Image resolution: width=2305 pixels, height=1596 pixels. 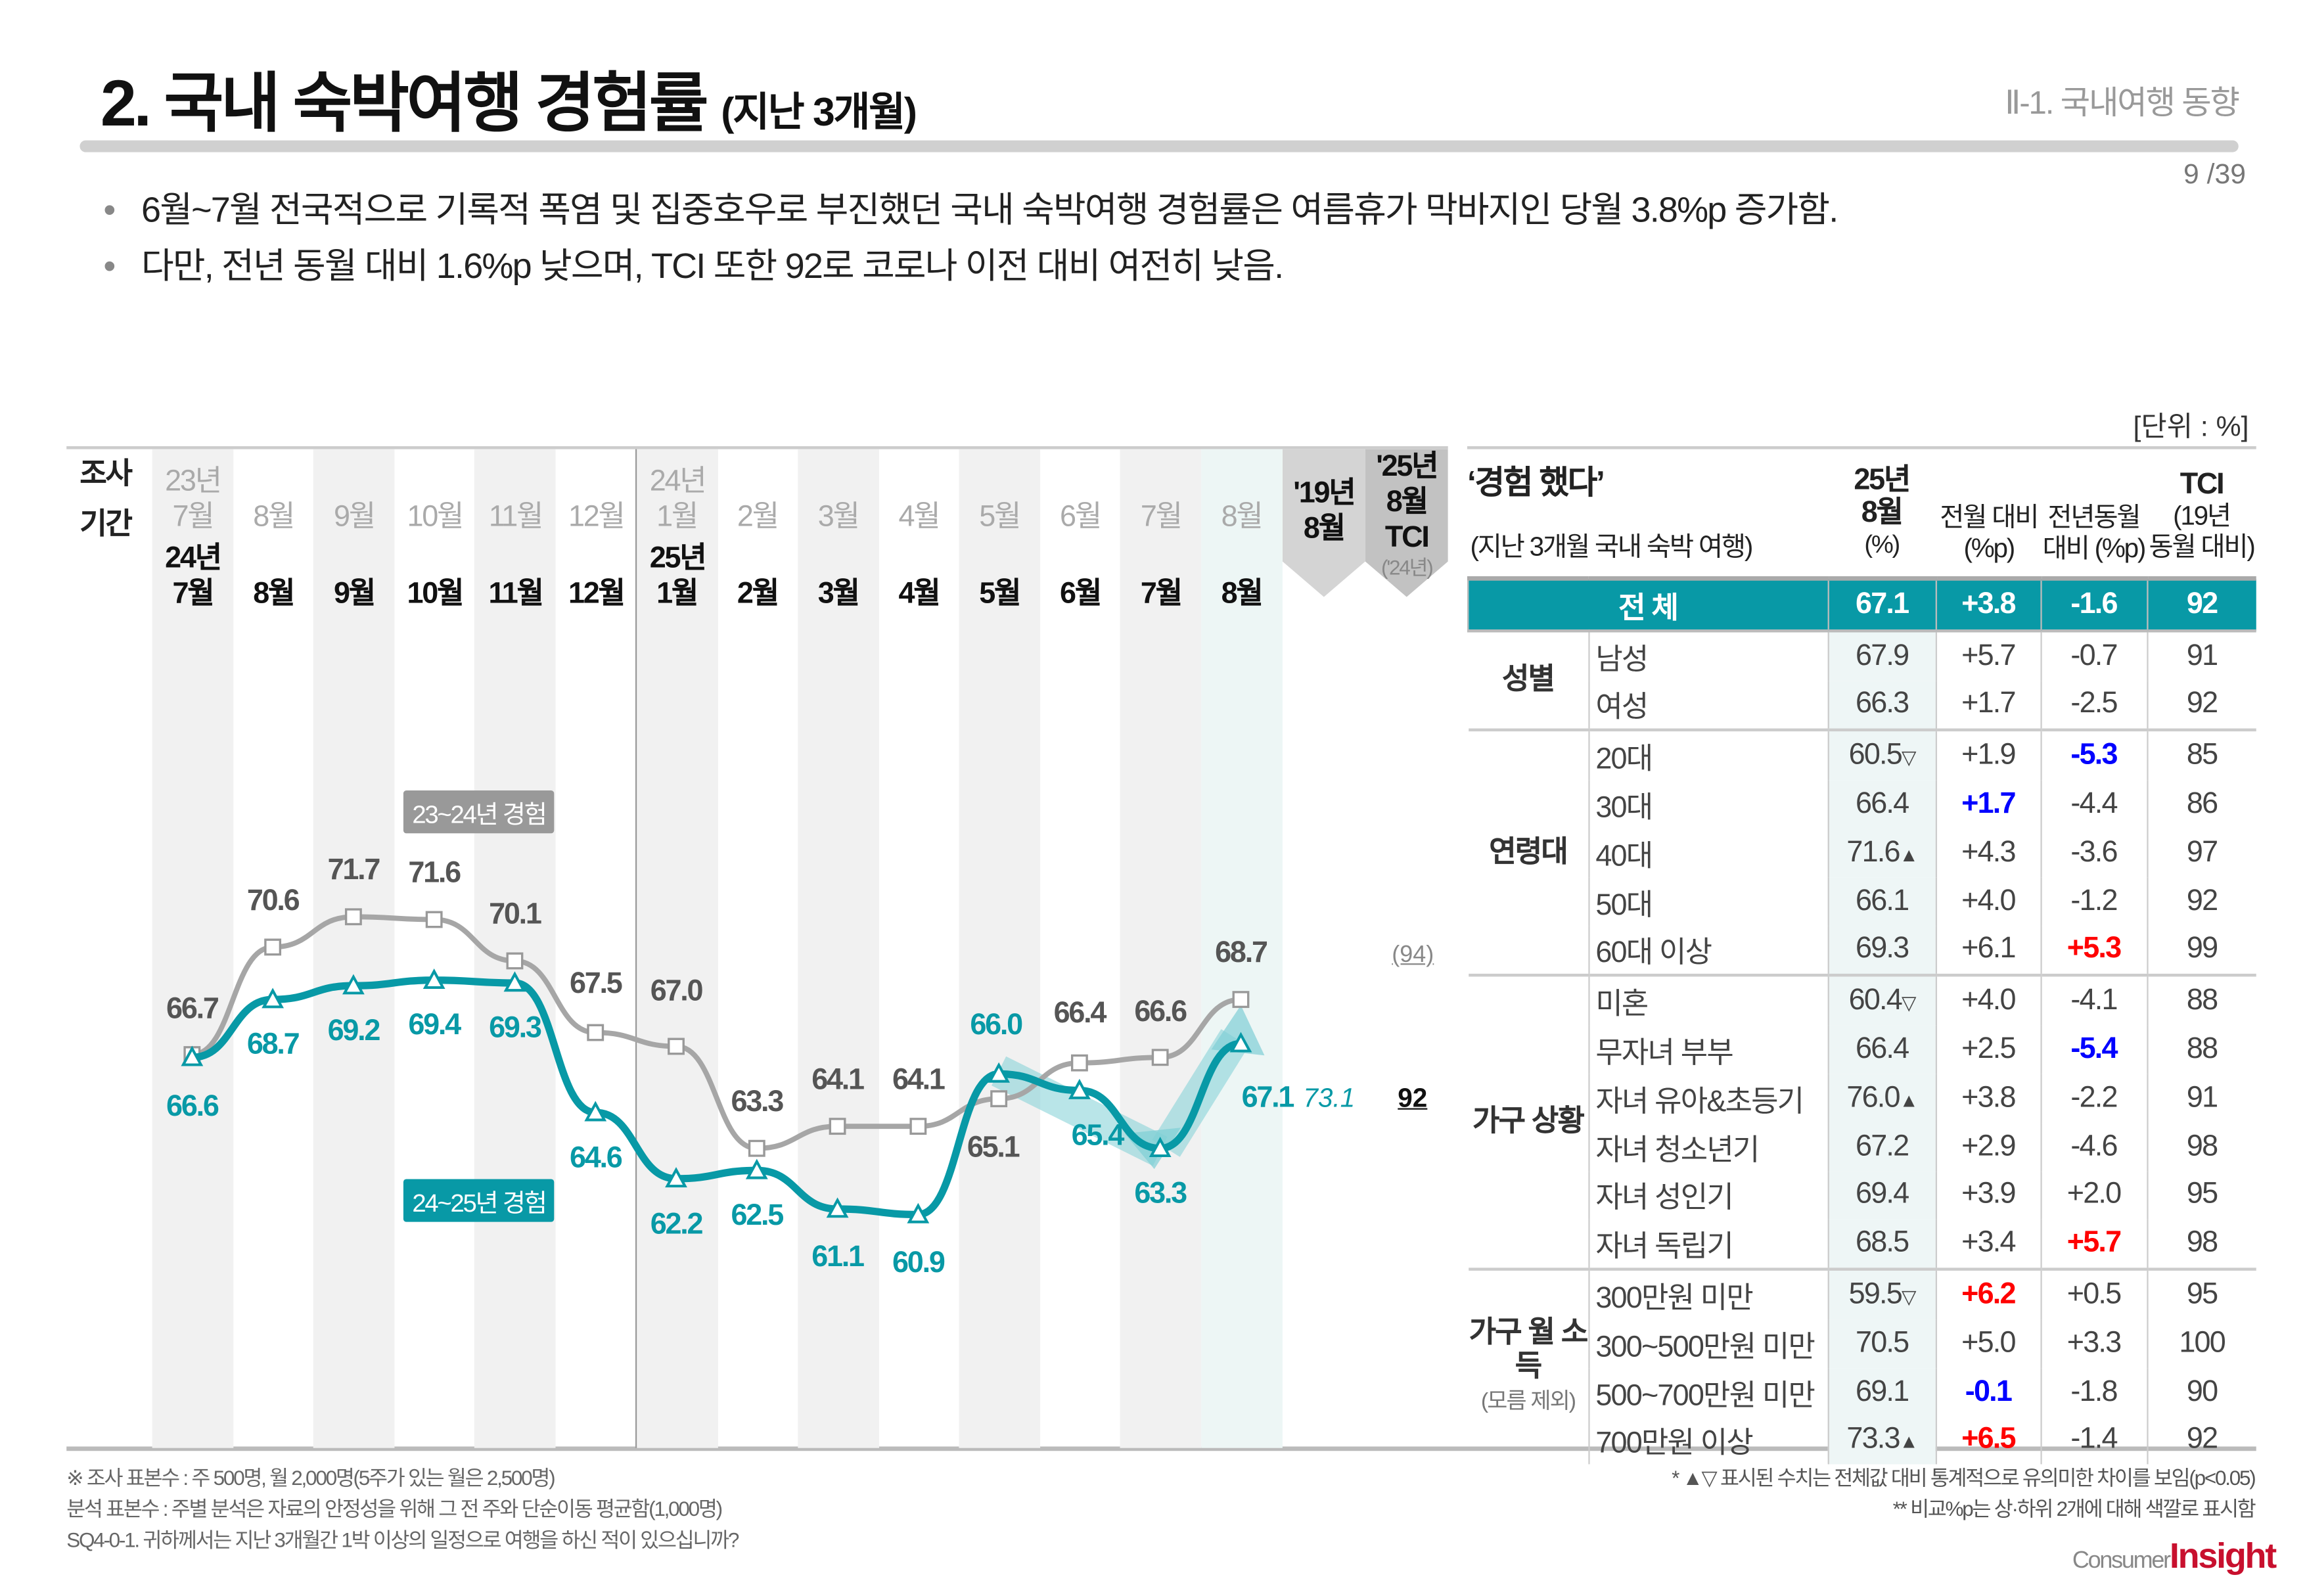 What do you see at coordinates (1708, 1147) in the screenshot?
I see `row-item: 자녀 청소년기` at bounding box center [1708, 1147].